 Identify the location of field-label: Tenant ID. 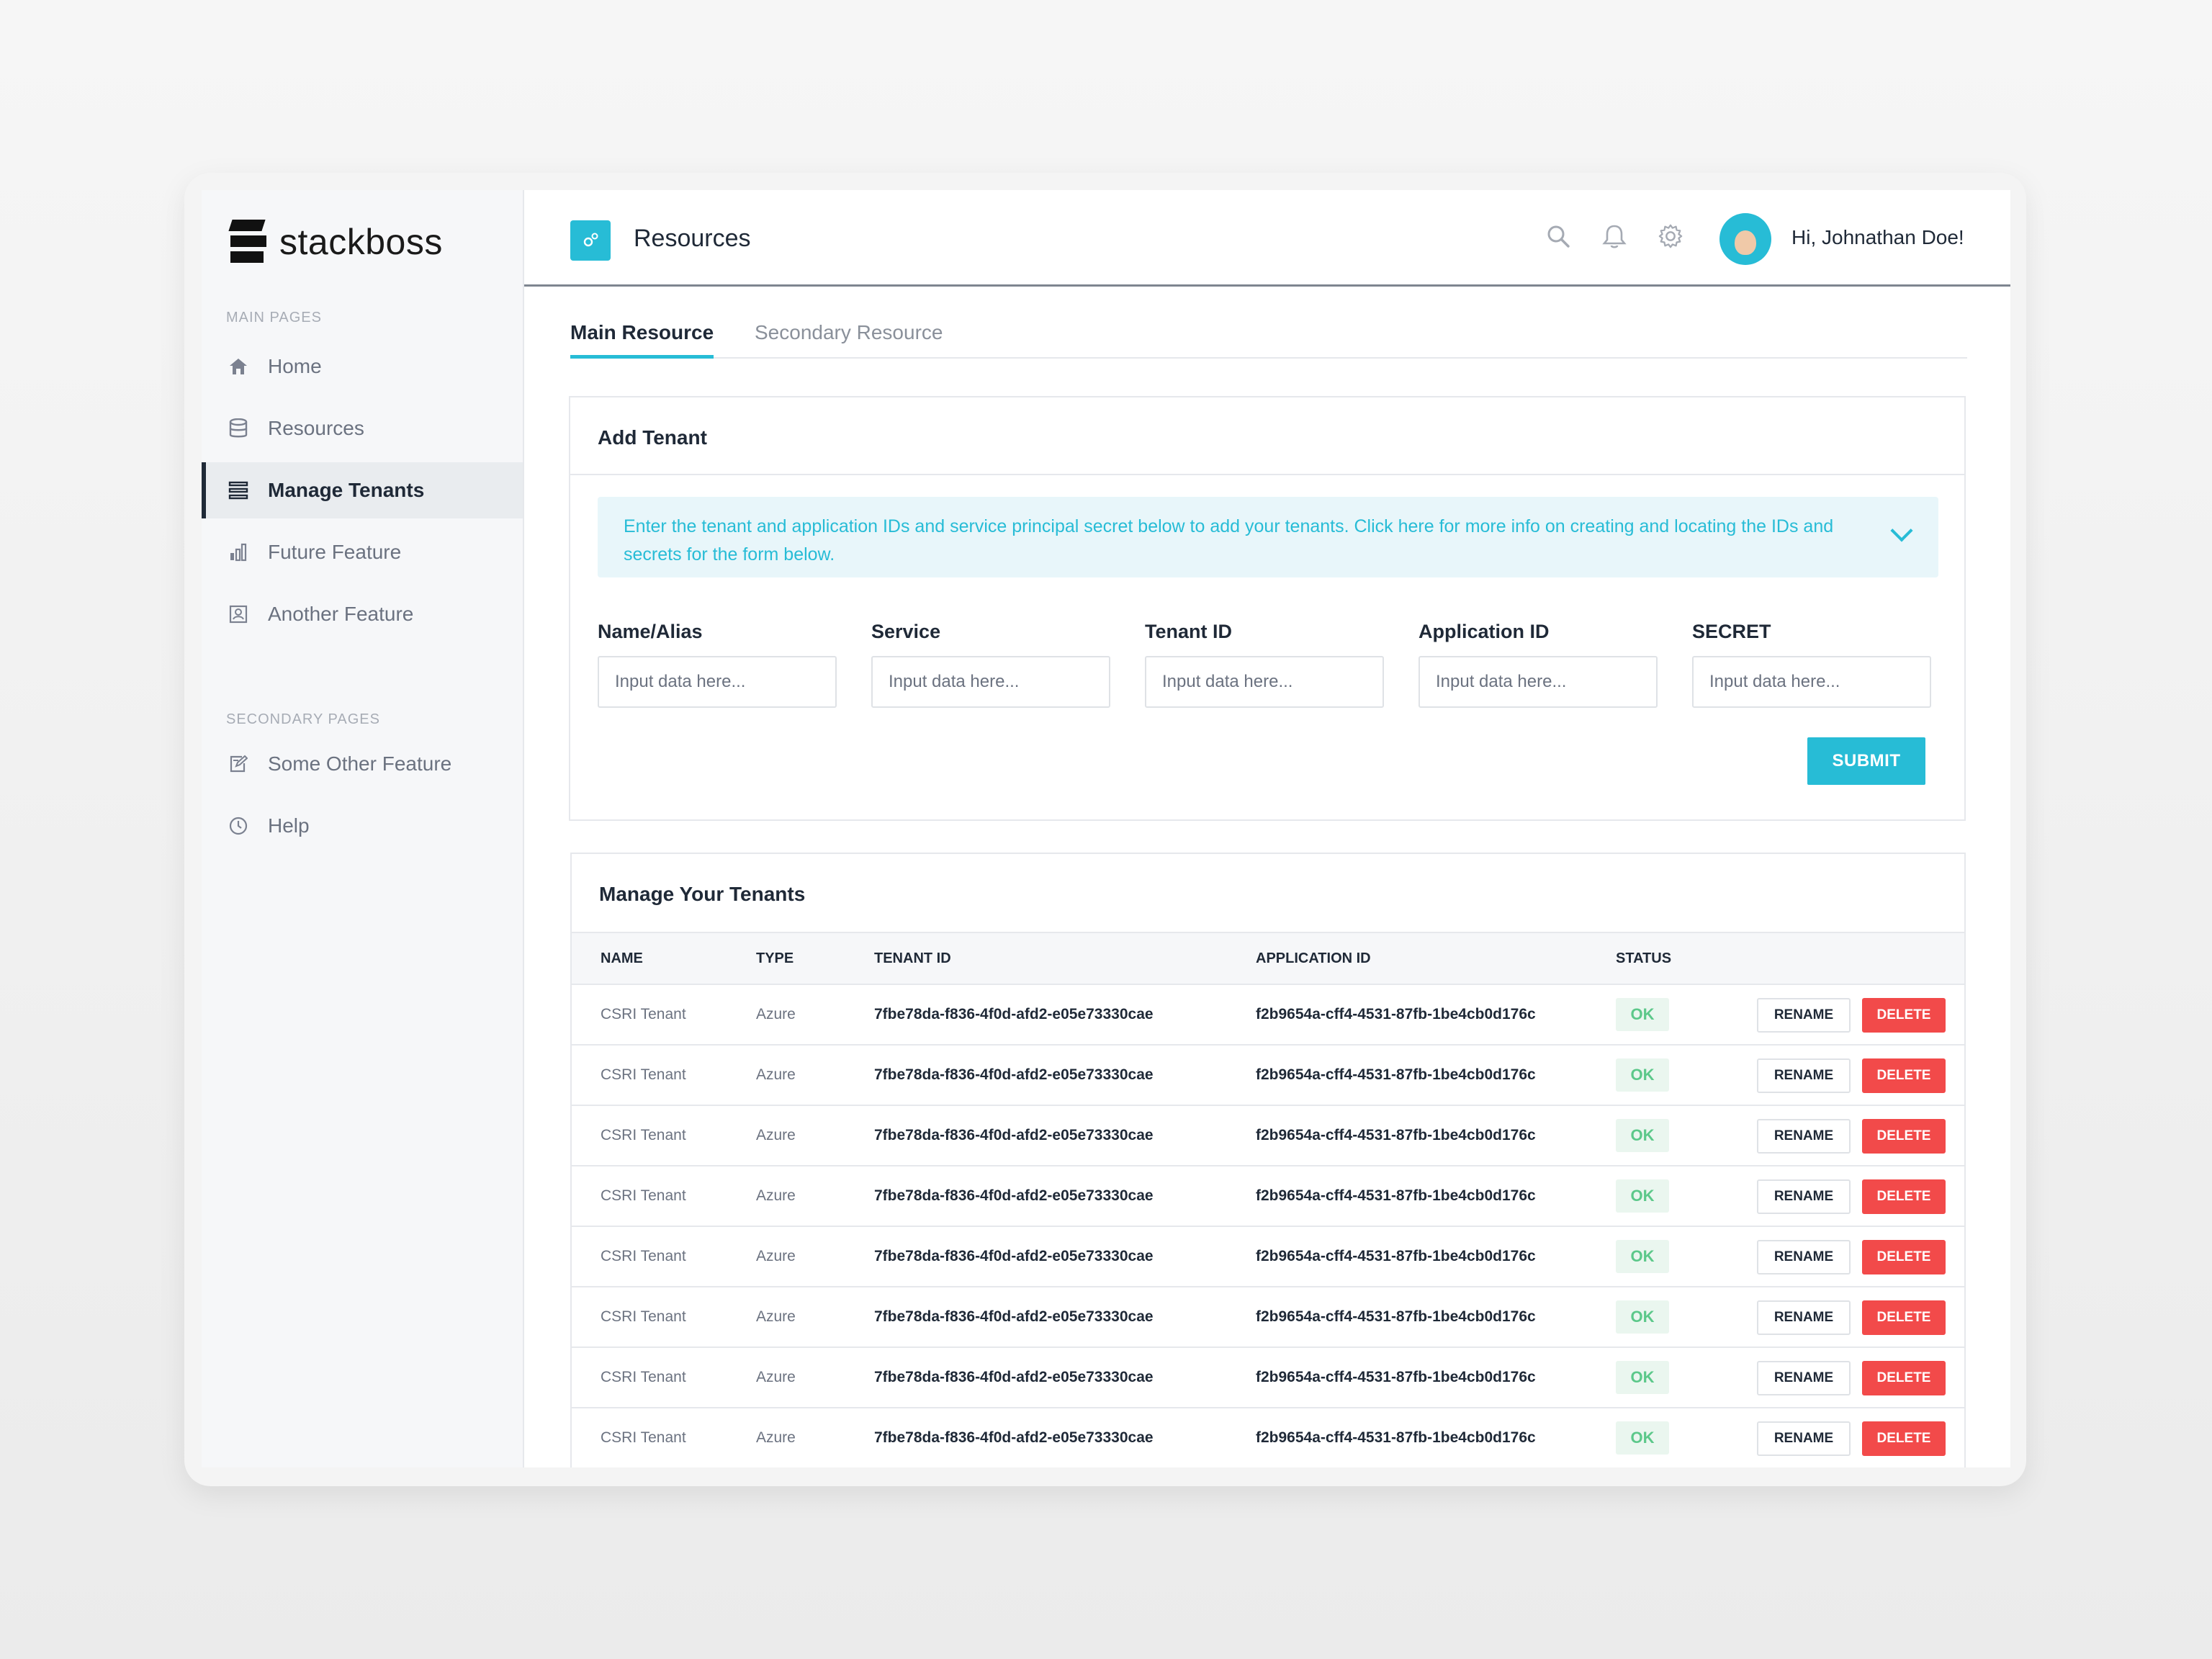
(1189, 631).